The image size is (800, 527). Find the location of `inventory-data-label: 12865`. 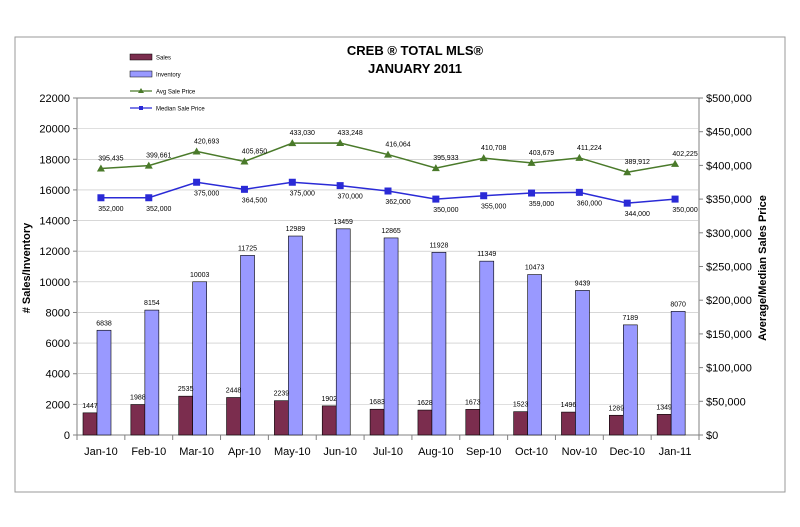

inventory-data-label: 12865 is located at coordinates (391, 231).